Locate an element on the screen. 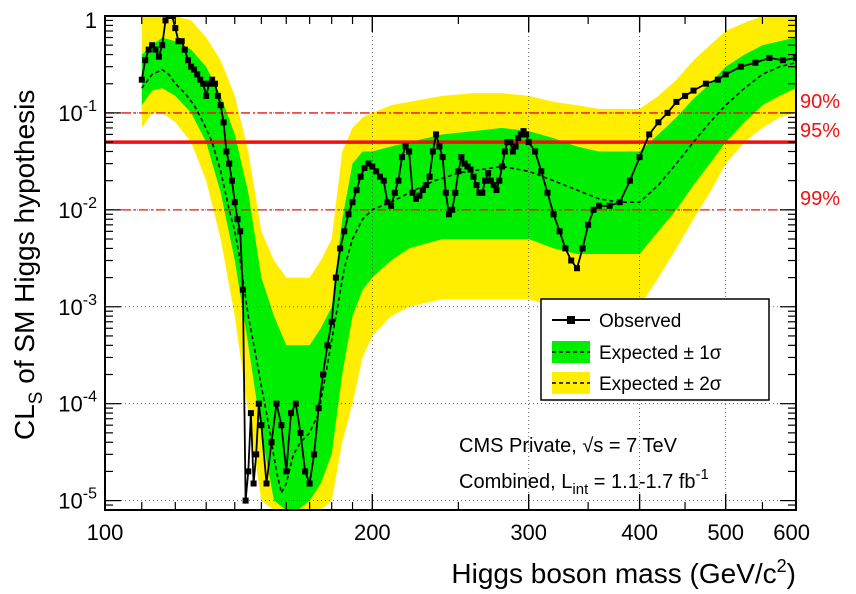  cl-label-99: 99% is located at coordinates (820, 199).